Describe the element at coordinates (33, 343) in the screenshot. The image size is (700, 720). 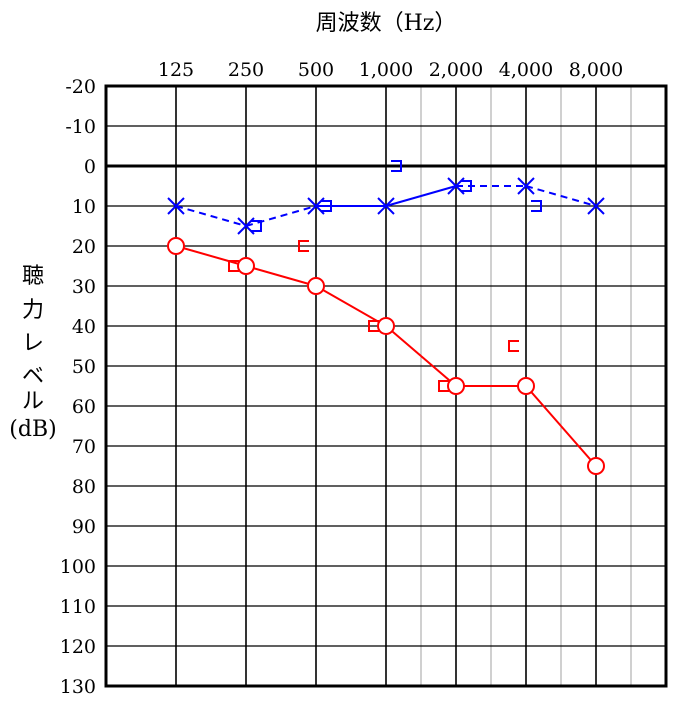
I see `y-axis-label-char: レ` at that location.